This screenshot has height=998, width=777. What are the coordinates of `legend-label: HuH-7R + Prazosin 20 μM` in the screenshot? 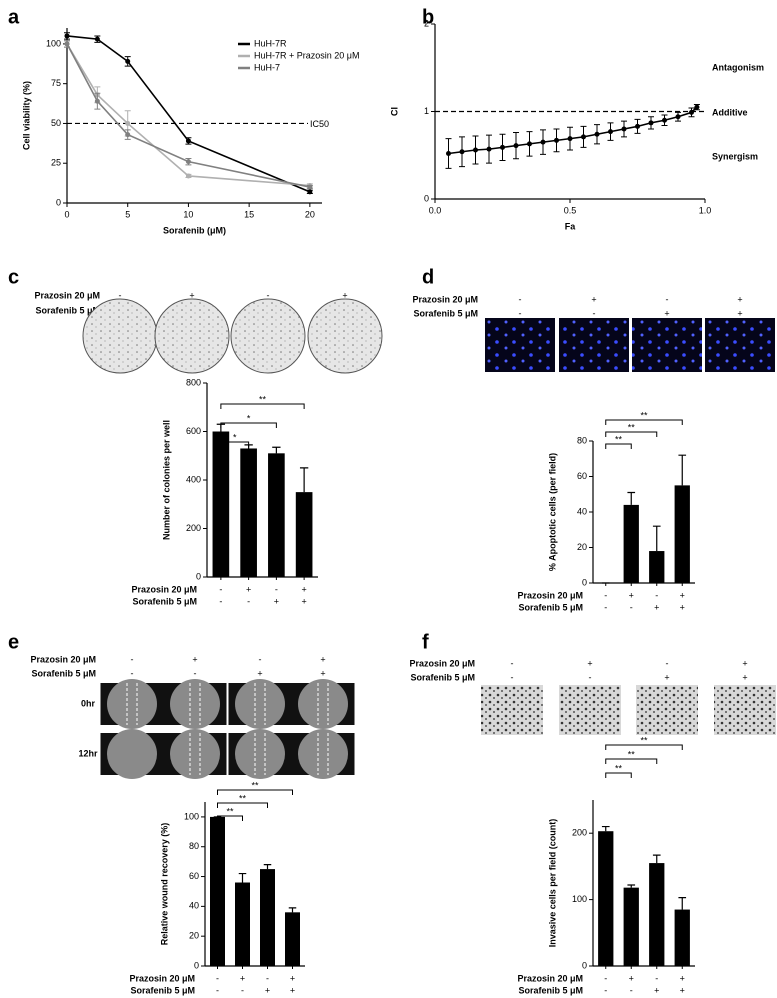 It's located at (306, 55).